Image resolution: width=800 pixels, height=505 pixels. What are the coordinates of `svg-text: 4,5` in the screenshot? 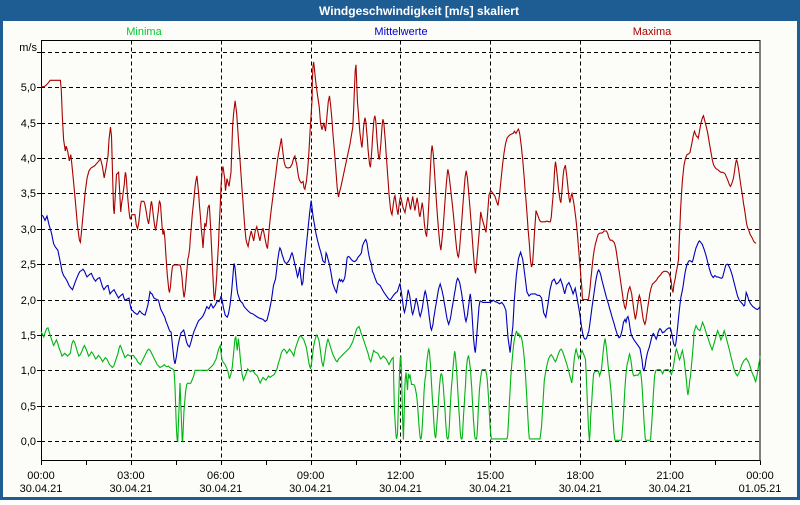 It's located at (28, 124).